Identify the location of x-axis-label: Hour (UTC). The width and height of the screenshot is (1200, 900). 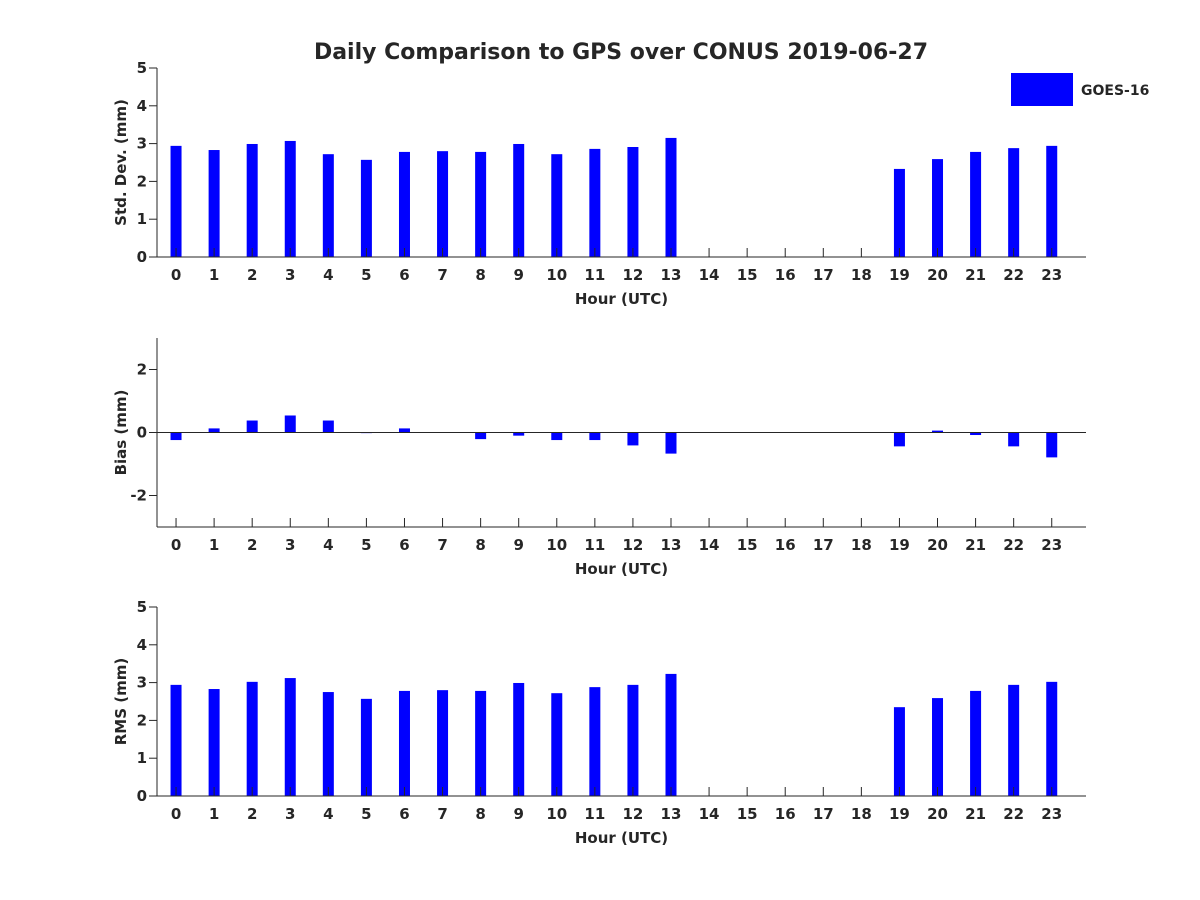
(621, 838).